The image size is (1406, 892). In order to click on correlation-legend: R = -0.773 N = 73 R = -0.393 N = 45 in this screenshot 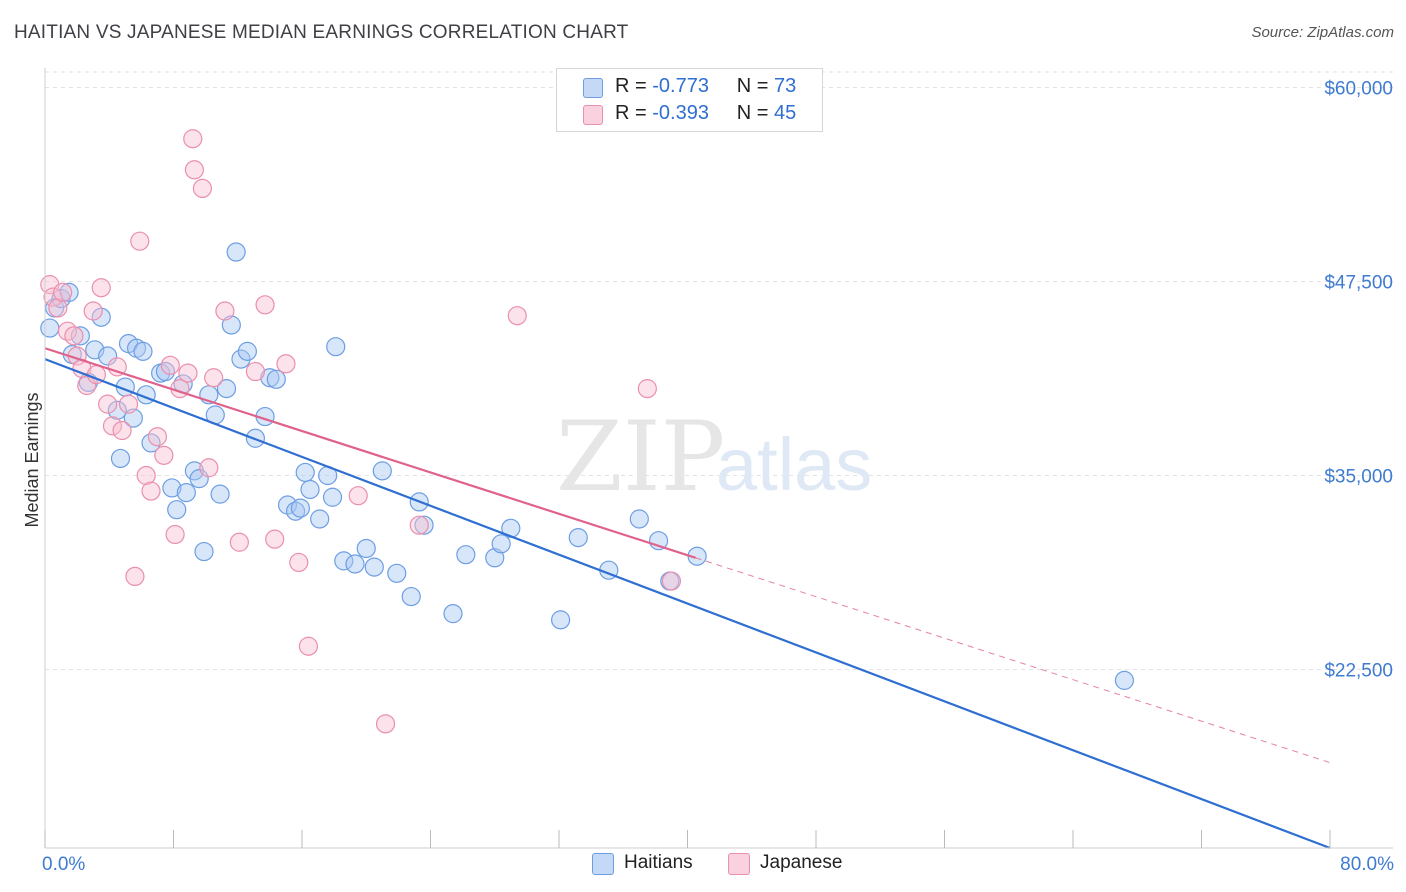, I will do `click(689, 100)`.